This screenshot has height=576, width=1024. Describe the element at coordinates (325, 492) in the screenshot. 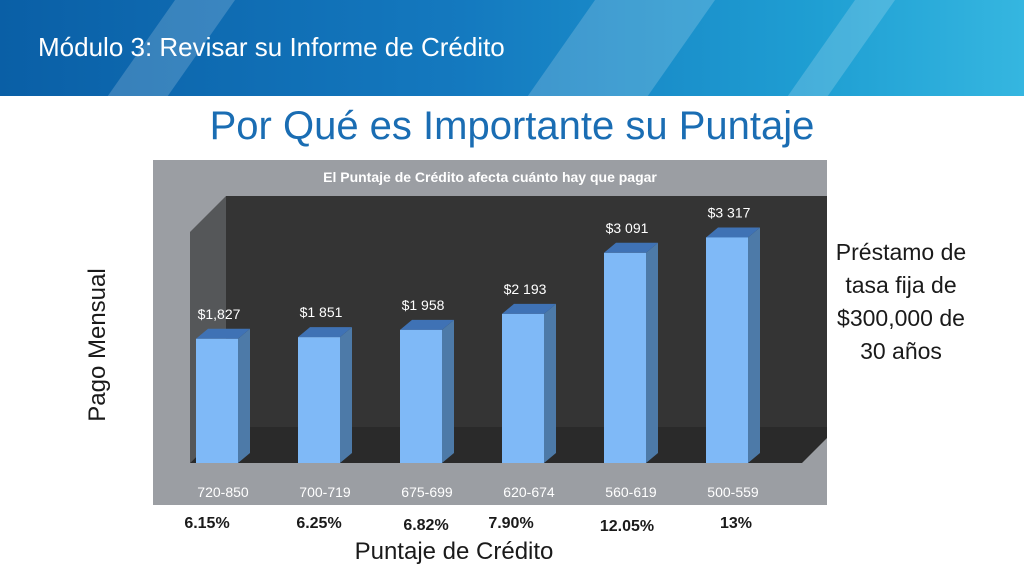

I see `x-tick-label: 700-719` at that location.